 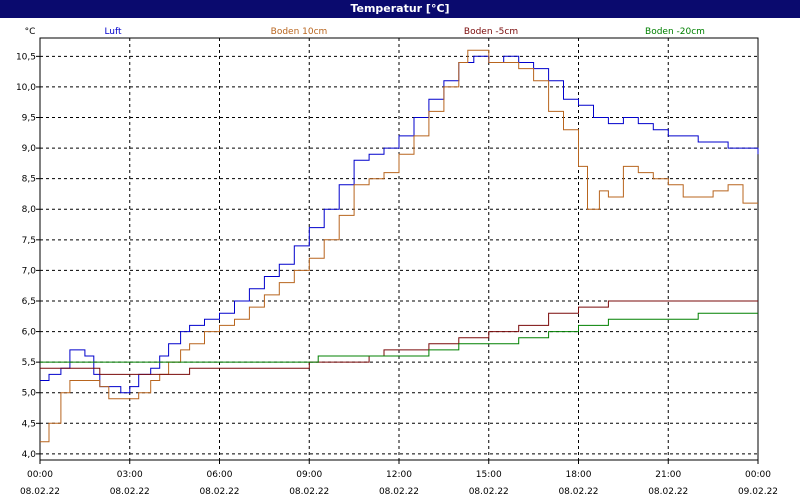 I want to click on y-tick-label: 10,0, so click(x=26, y=88).